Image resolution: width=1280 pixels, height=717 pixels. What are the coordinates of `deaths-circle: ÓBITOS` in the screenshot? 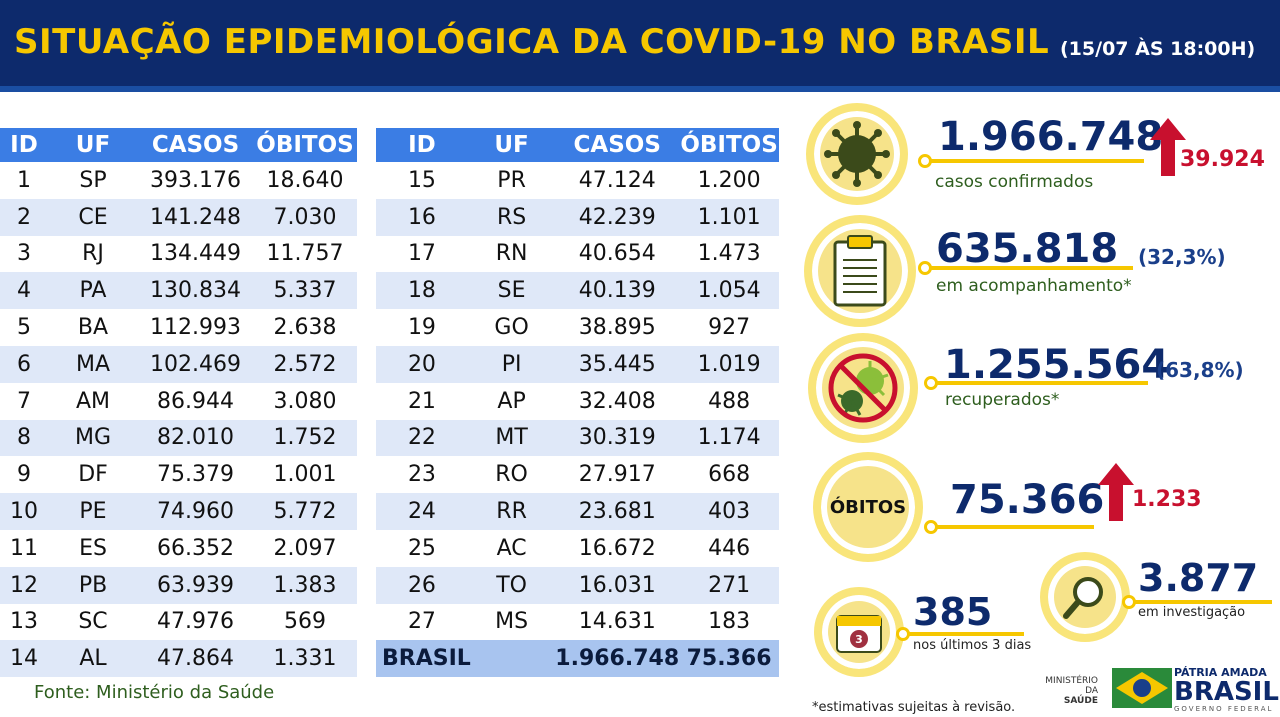 It's located at (868, 507).